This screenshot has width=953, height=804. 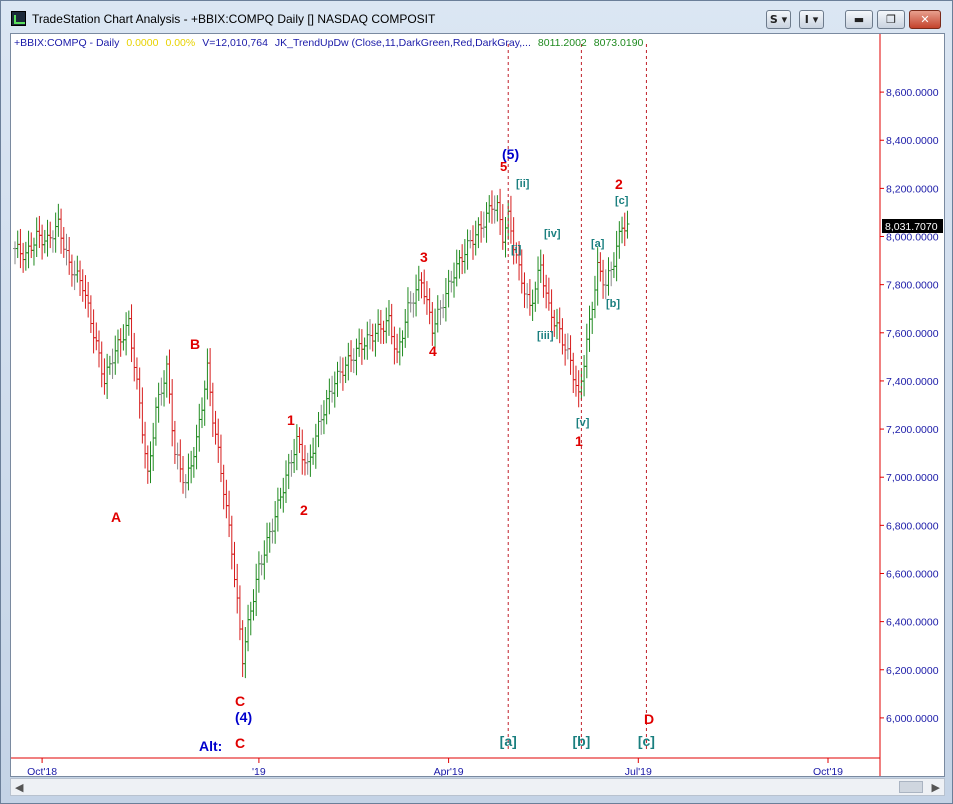 What do you see at coordinates (42, 771) in the screenshot?
I see `time-tick-label: Oct'18` at bounding box center [42, 771].